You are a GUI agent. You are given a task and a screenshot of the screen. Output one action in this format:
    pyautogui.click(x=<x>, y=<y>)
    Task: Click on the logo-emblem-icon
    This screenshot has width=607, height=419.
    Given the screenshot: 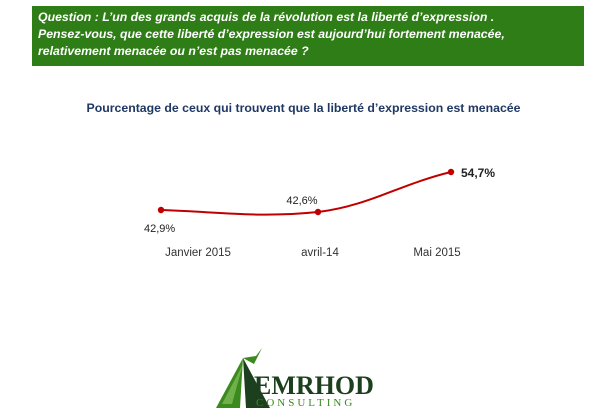 What is the action you would take?
    pyautogui.click(x=243, y=378)
    